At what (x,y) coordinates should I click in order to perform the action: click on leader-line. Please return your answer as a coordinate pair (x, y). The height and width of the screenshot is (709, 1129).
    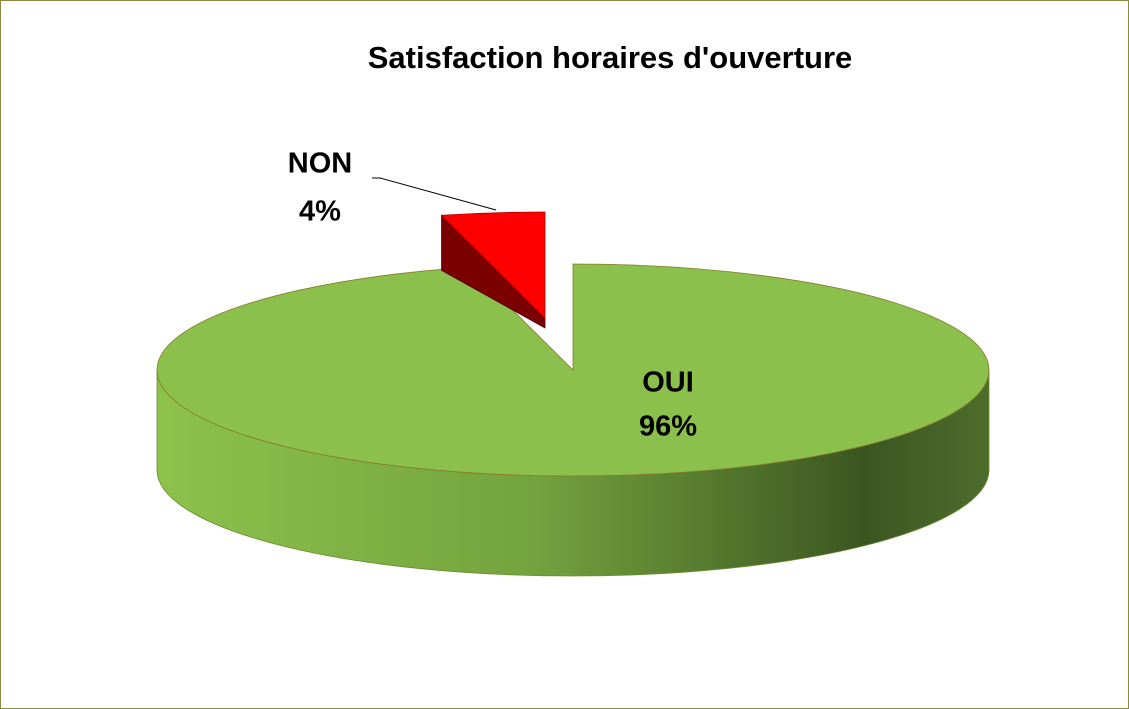
    Looking at the image, I should click on (434, 194).